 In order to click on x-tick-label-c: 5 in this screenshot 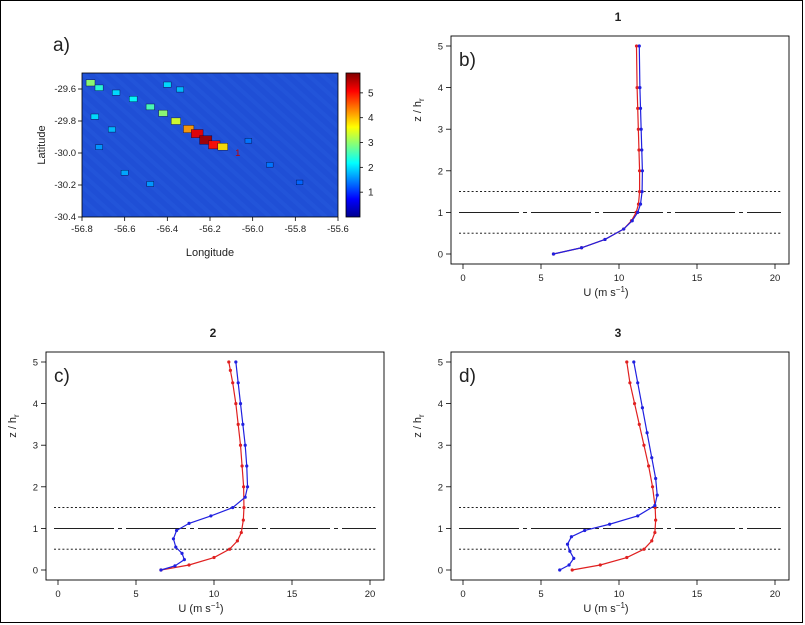, I will do `click(135, 594)`.